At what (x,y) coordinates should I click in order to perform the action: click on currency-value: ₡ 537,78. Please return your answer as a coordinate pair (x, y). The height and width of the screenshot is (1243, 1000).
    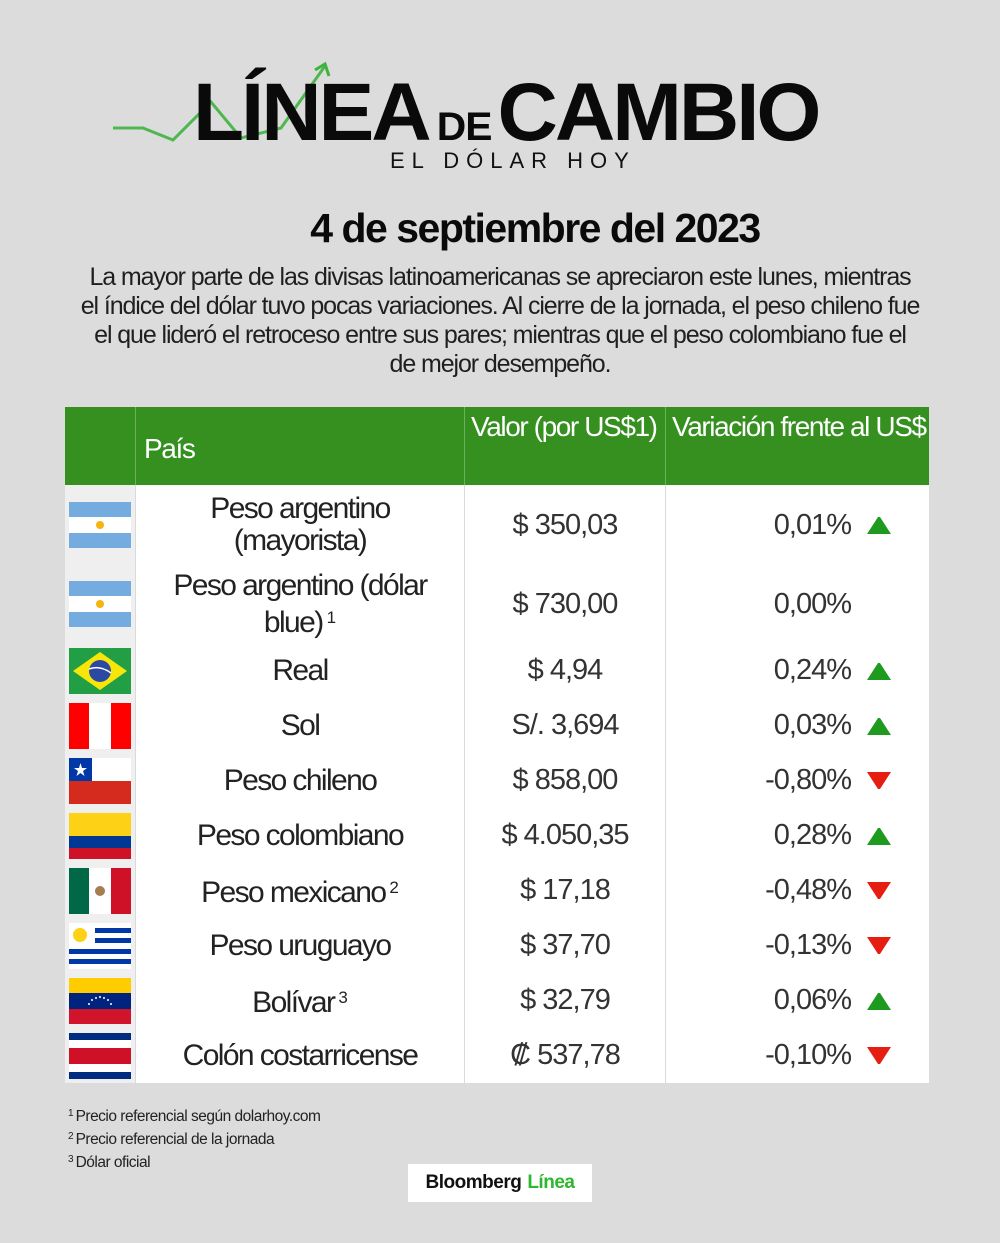
    Looking at the image, I should click on (565, 1055).